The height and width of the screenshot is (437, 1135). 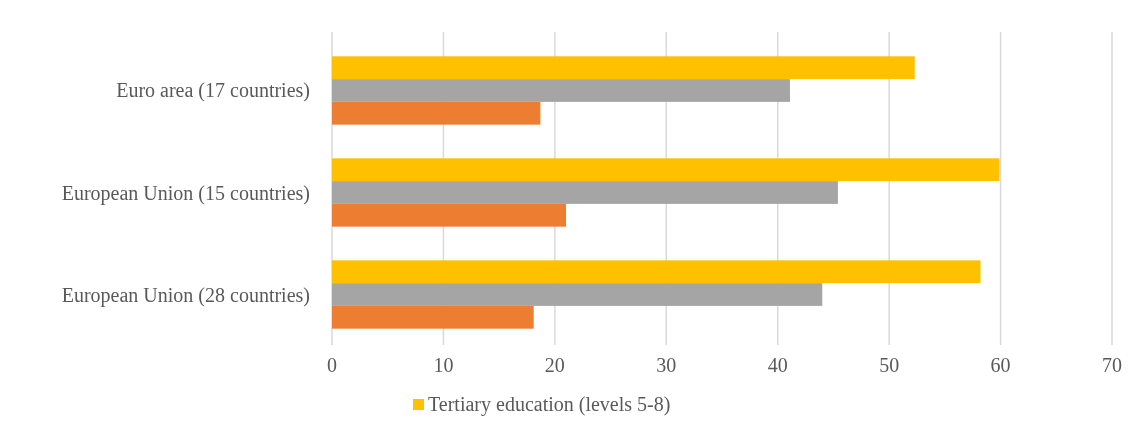 What do you see at coordinates (1000, 365) in the screenshot?
I see `x-tick-label: 60` at bounding box center [1000, 365].